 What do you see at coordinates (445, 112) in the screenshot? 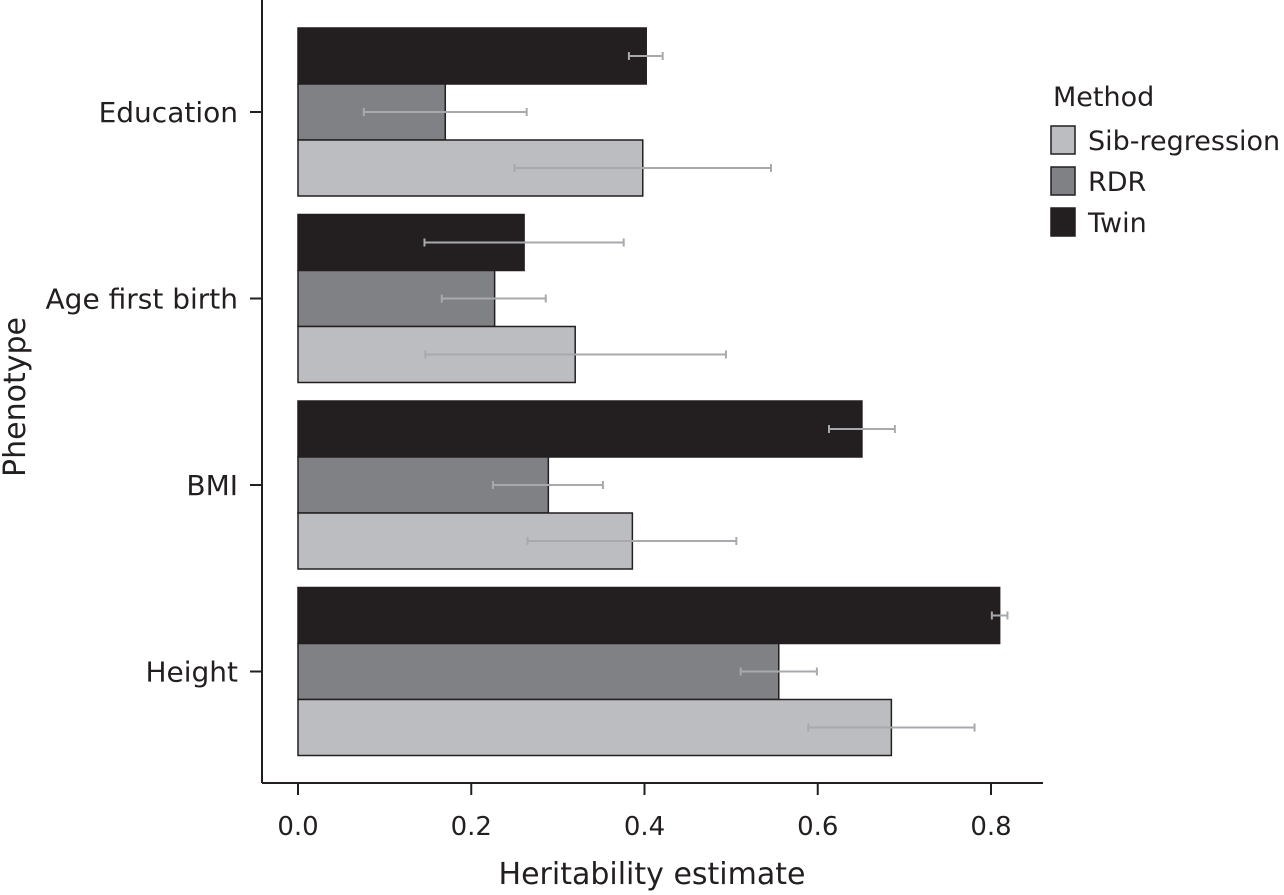
I see `error-bar-education-rdr` at bounding box center [445, 112].